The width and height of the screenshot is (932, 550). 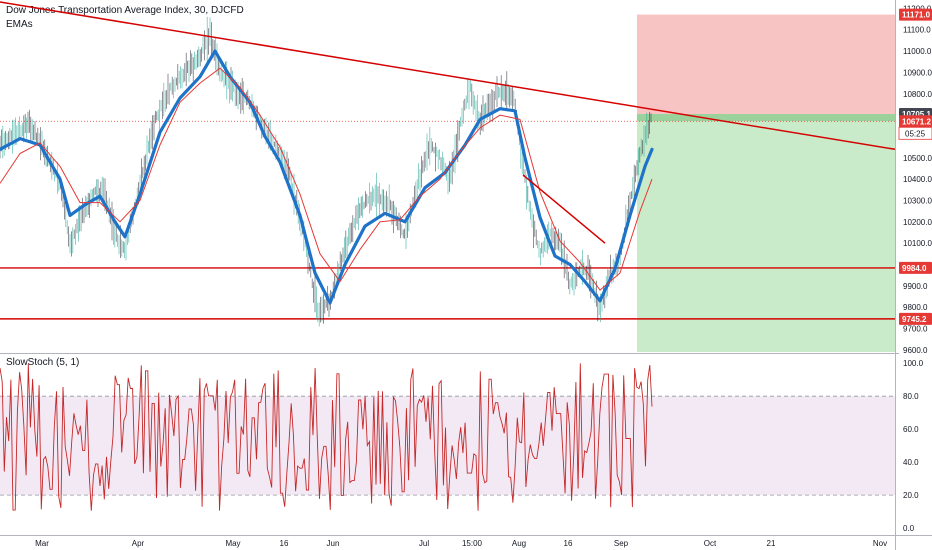 I want to click on price-tick-label: 10900.0, so click(x=917, y=72).